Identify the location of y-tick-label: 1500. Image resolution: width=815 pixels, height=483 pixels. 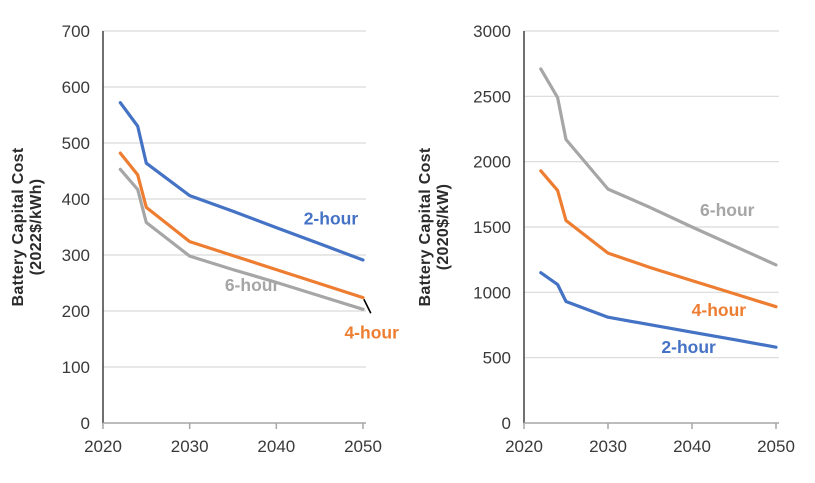
(492, 227).